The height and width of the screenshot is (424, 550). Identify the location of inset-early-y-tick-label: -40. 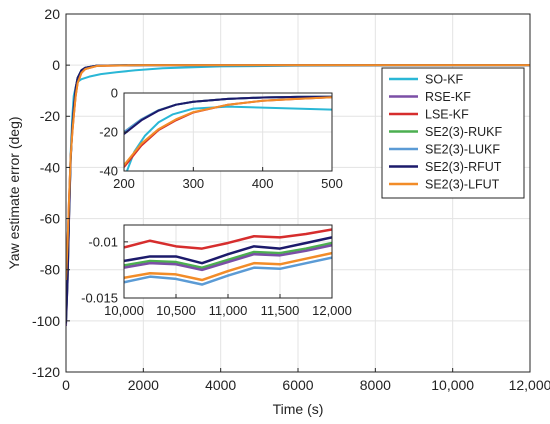
(108, 171).